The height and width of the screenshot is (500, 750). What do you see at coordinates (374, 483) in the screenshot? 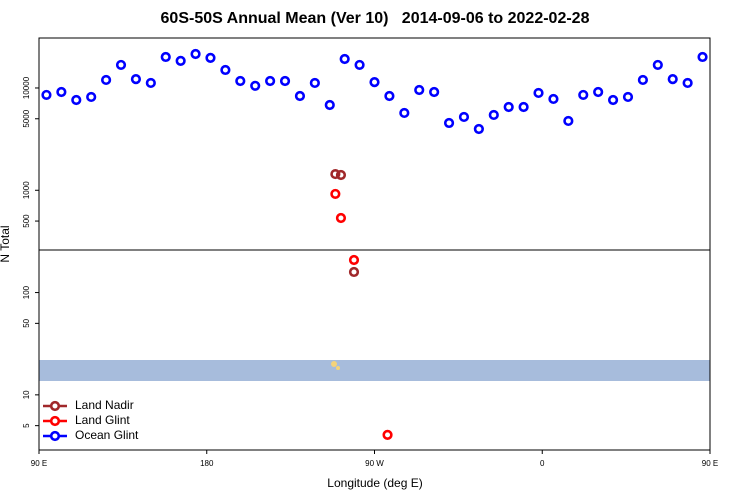
I see `x-axis-label: Longitude (deg E)` at bounding box center [374, 483].